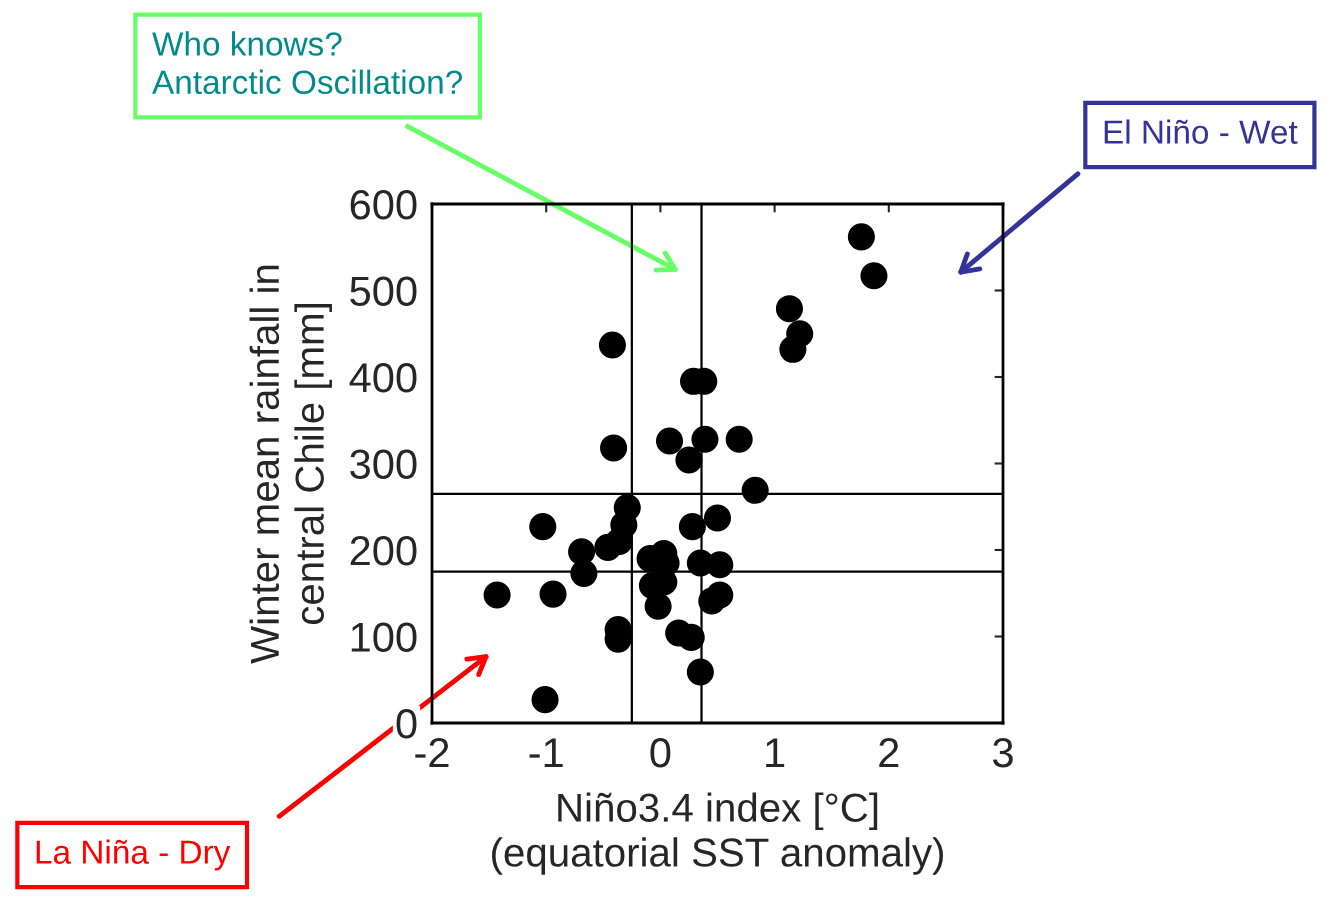  What do you see at coordinates (1201, 131) in the screenshot?
I see `text: El Niño - Wet` at bounding box center [1201, 131].